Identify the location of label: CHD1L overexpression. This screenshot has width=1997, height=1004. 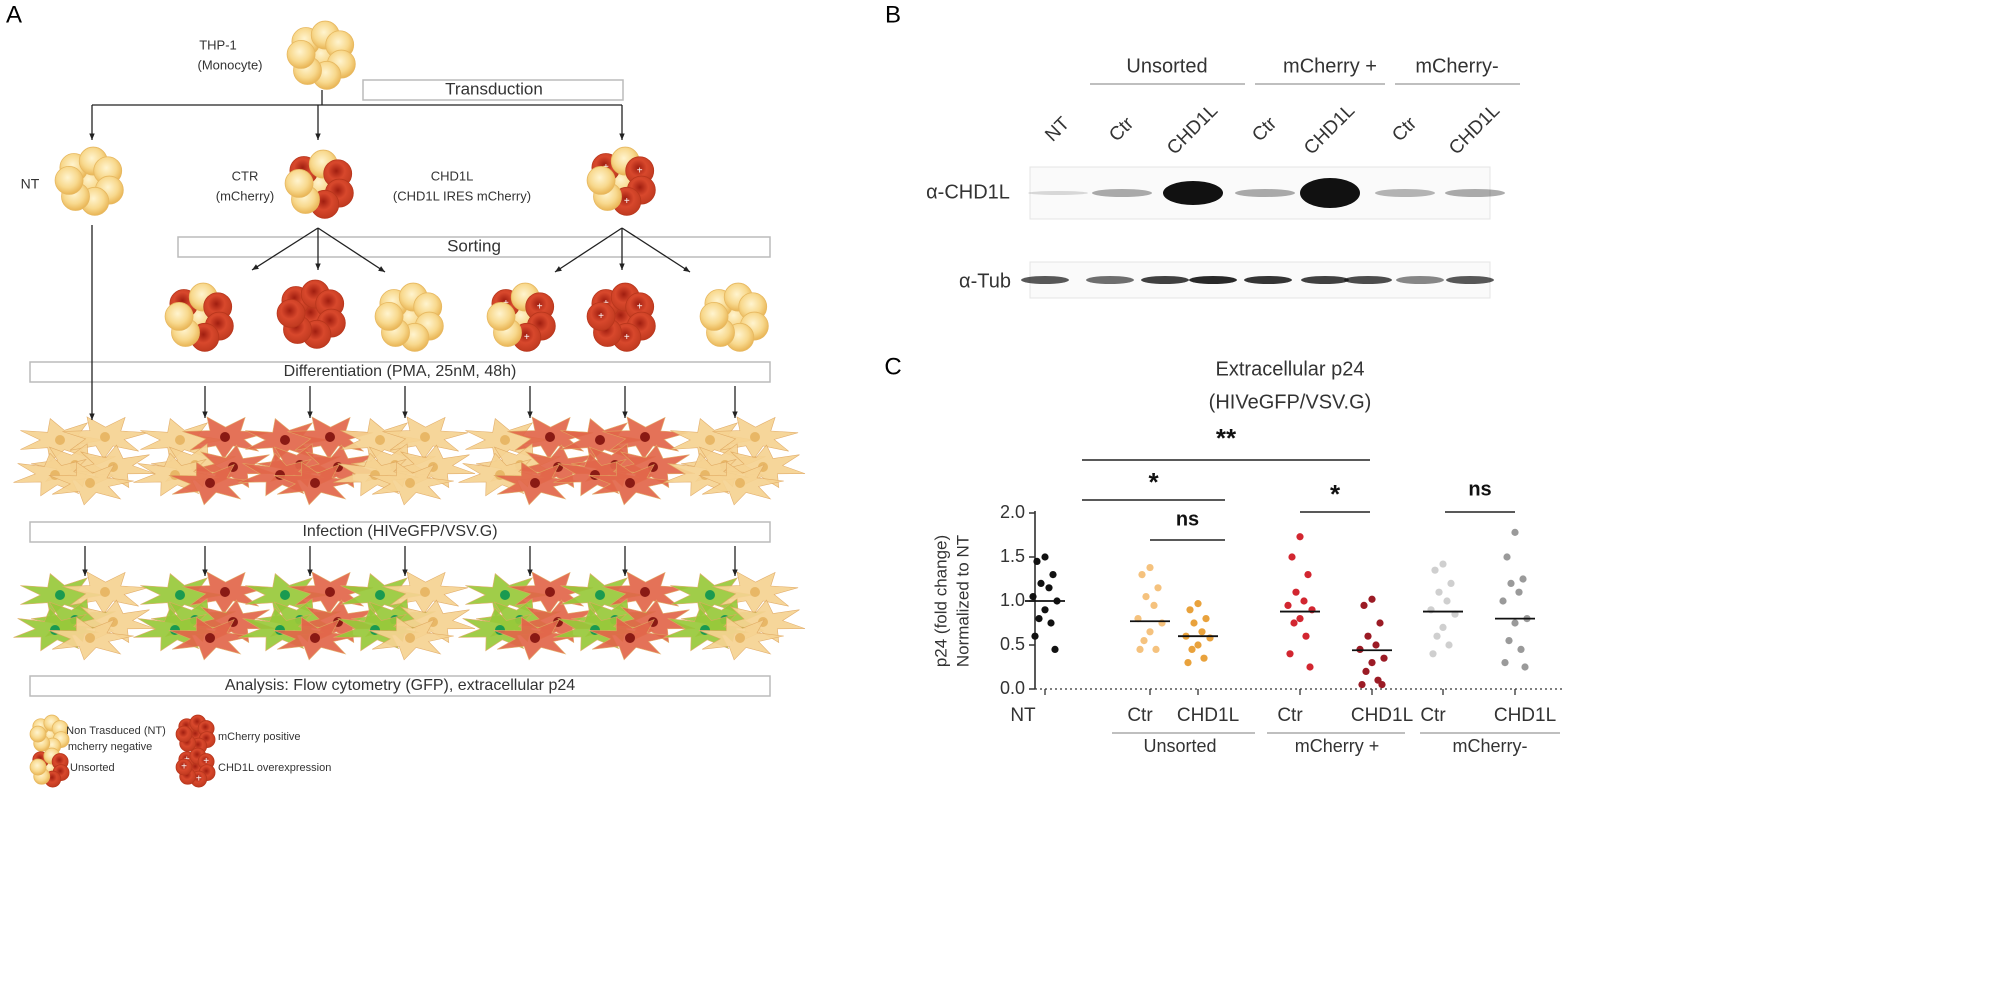
(274, 768).